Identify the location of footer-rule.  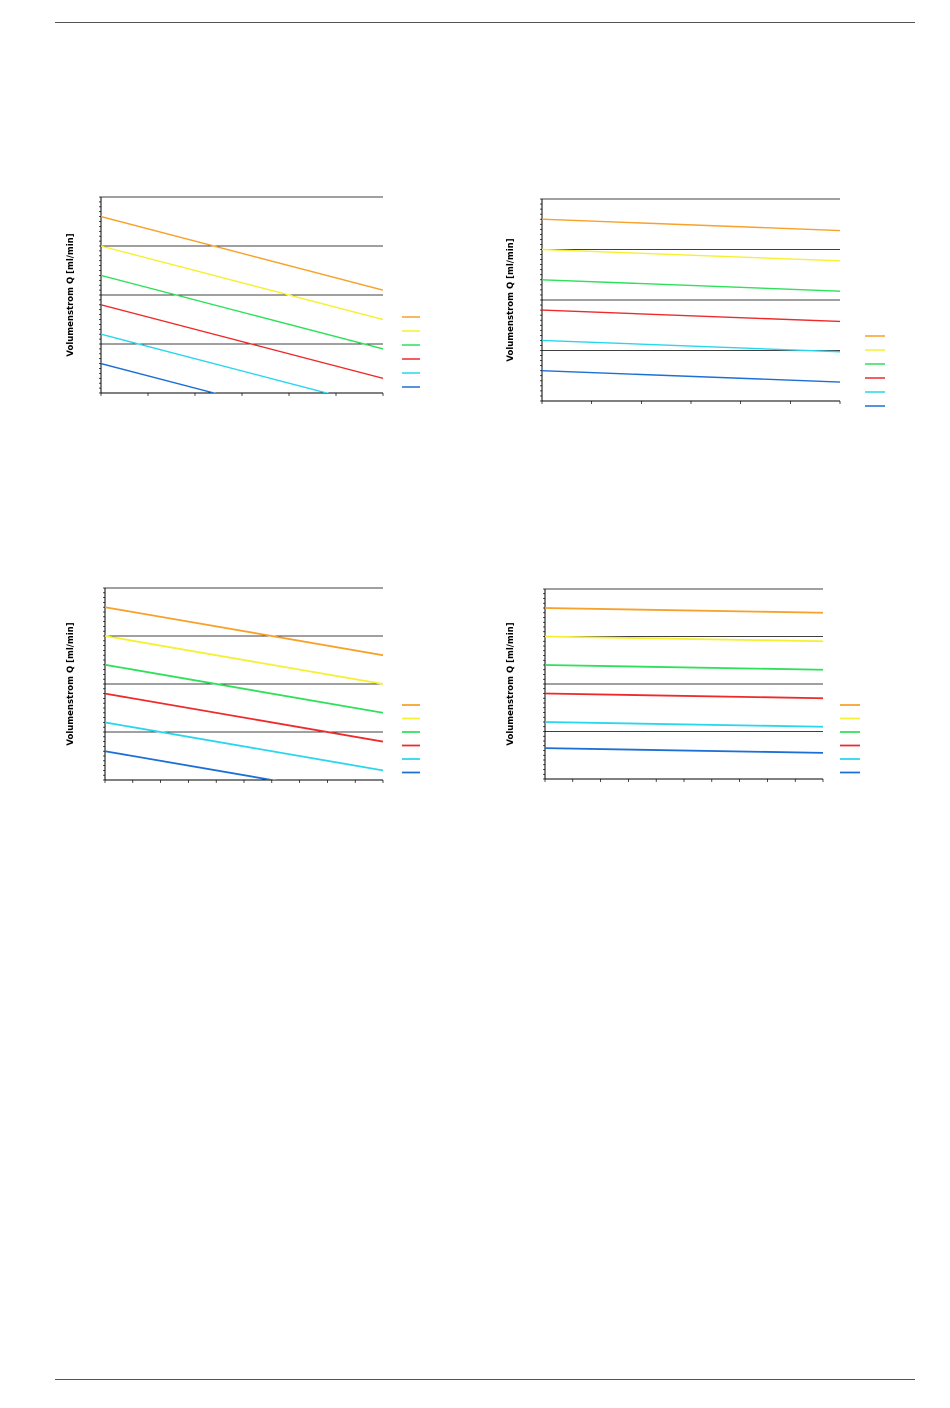
(485, 1379).